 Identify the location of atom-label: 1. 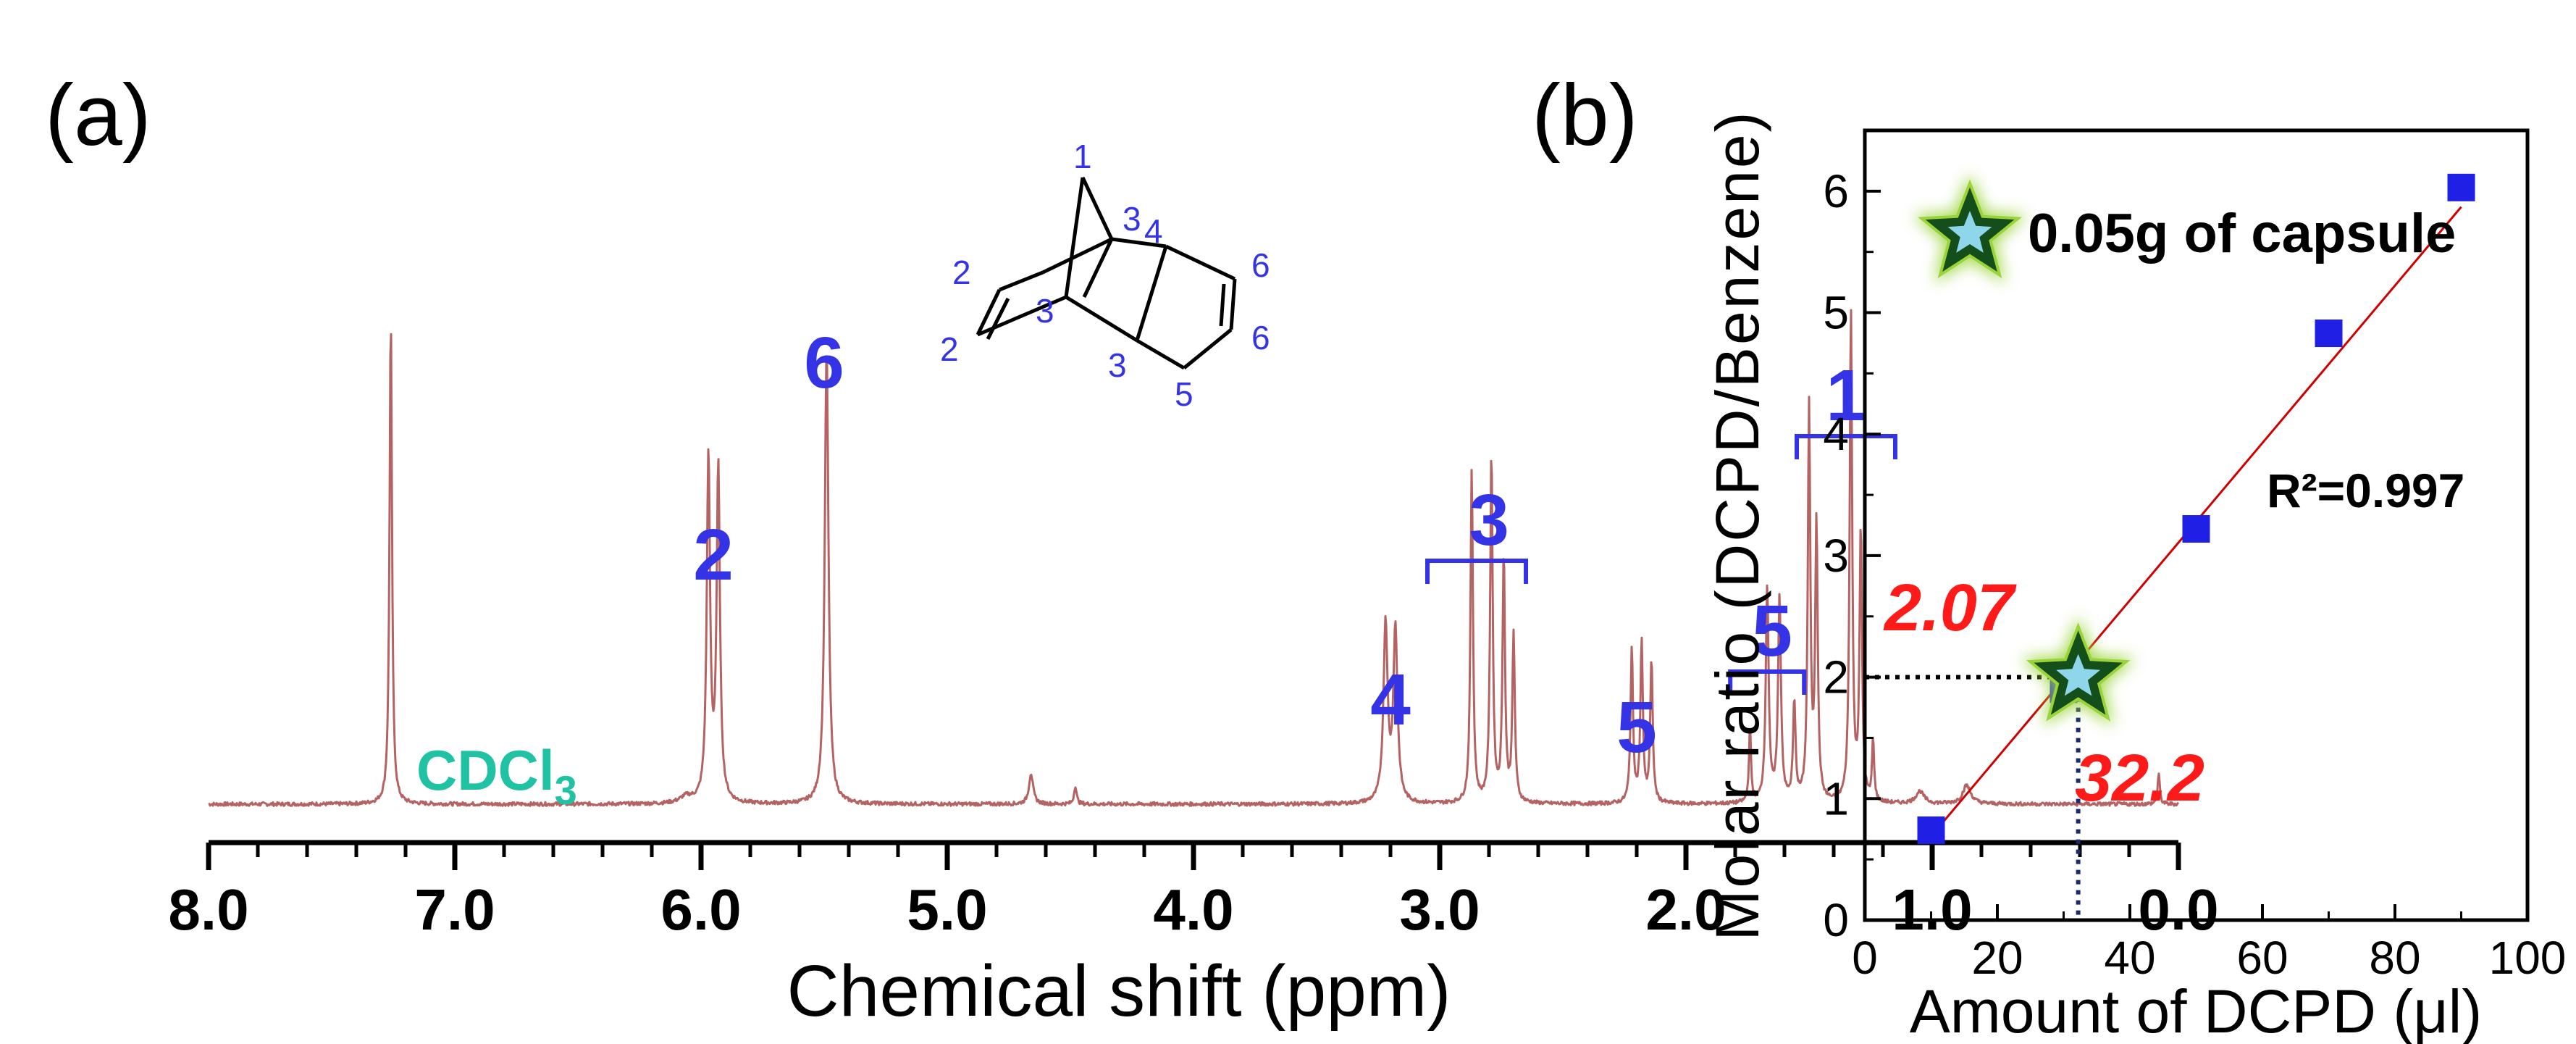
(1082, 156).